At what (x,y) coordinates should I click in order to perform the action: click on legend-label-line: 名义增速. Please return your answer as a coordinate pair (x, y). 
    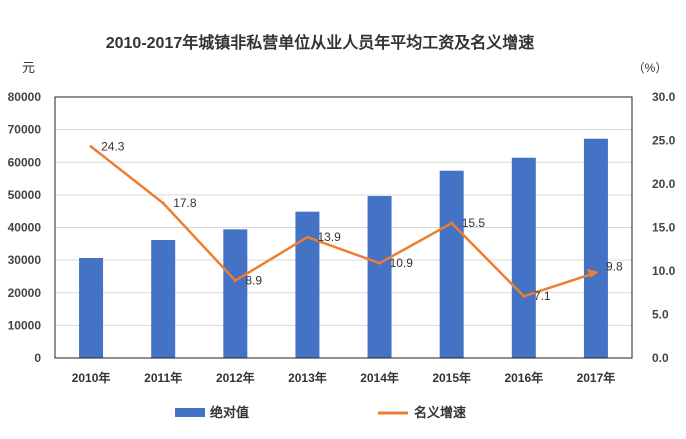
    Looking at the image, I should click on (440, 412).